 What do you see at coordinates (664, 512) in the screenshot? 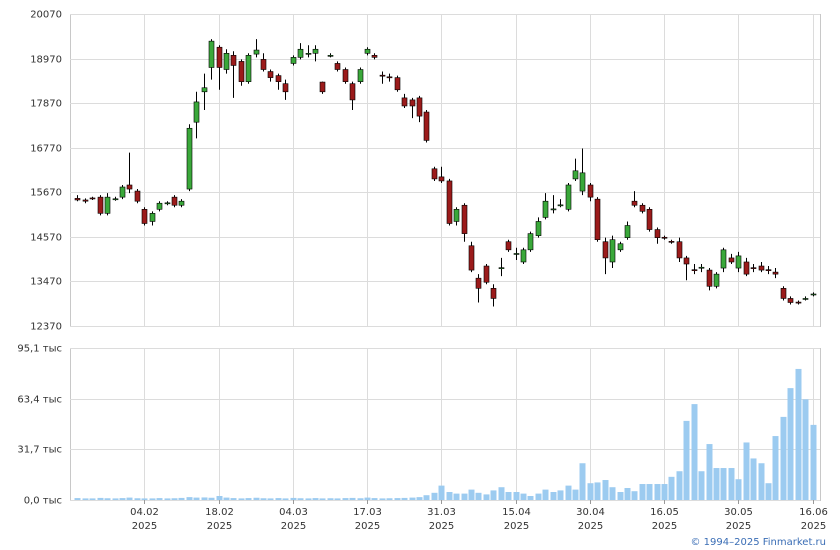
I see `x-tick-label: 16.05` at bounding box center [664, 512].